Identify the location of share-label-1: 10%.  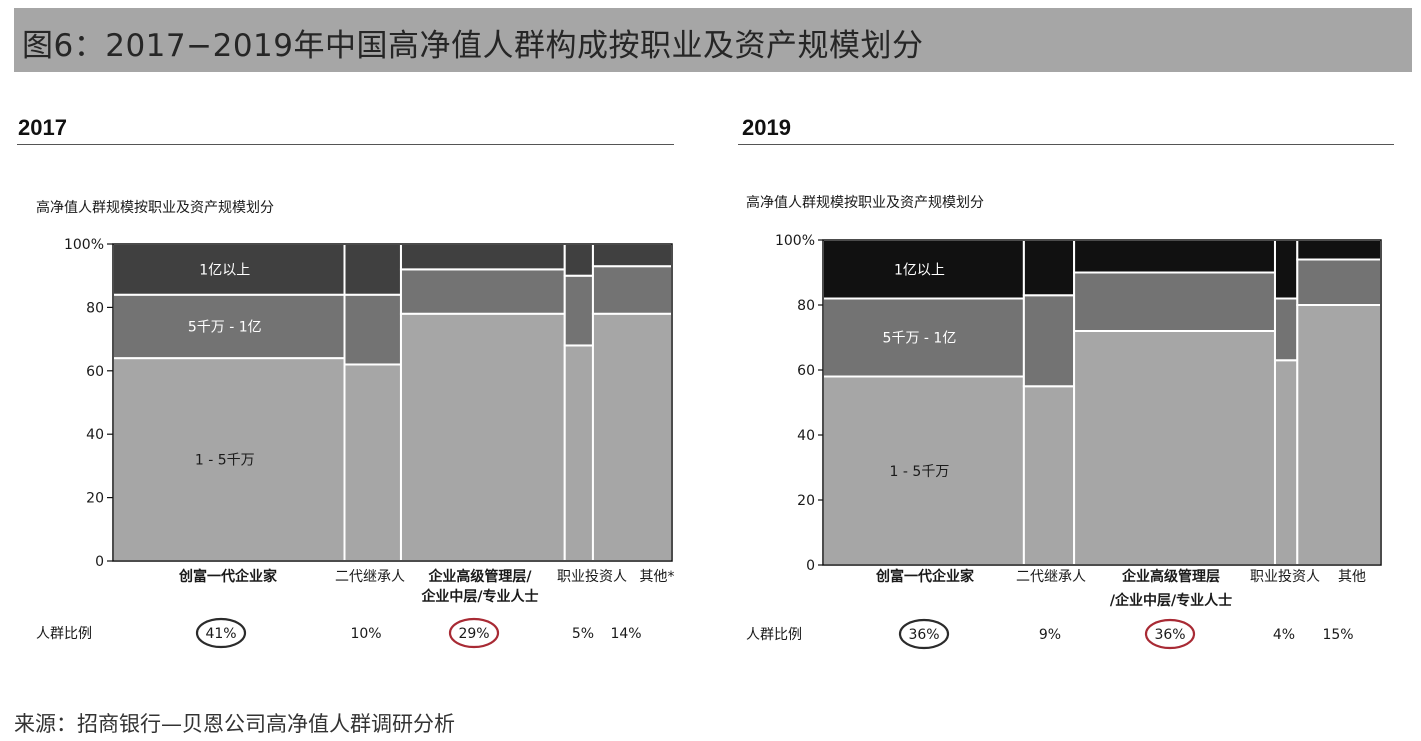
(365, 634).